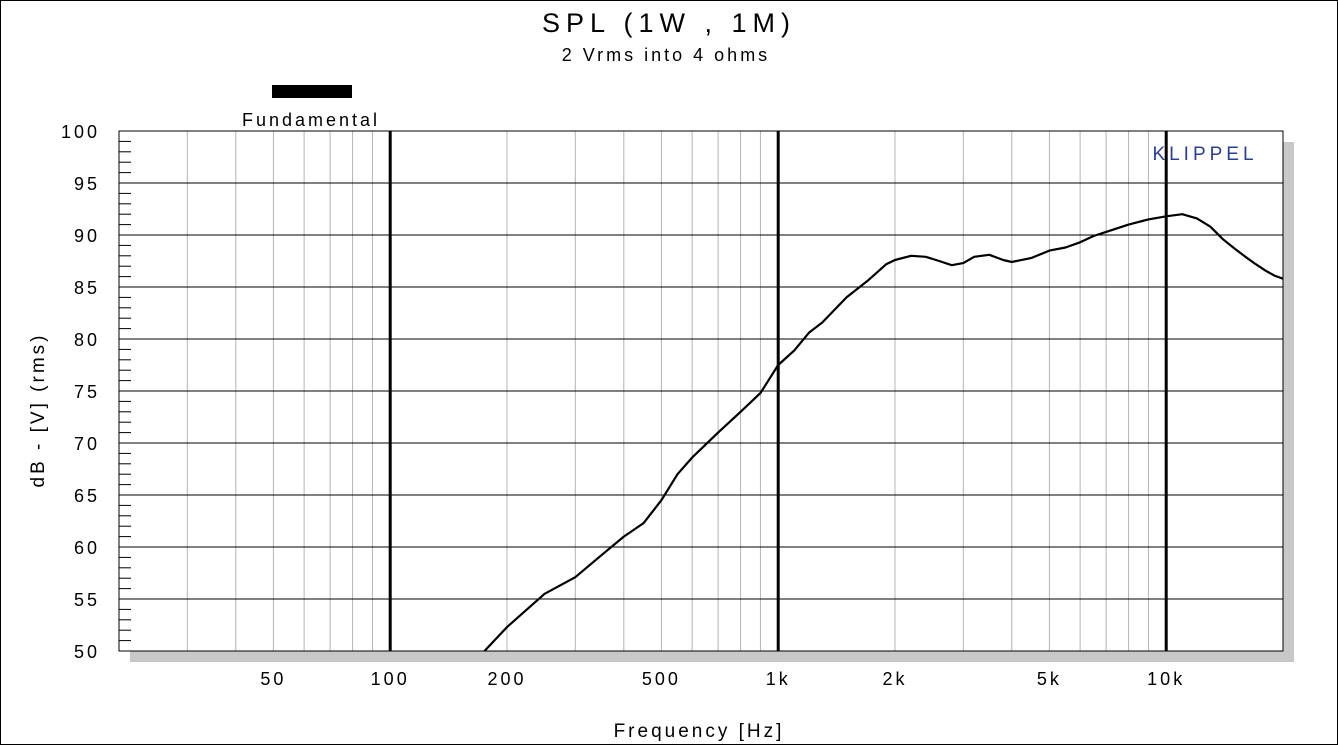 The width and height of the screenshot is (1338, 745). Describe the element at coordinates (722, 679) in the screenshot. I see `x-tick-labels: 50 100 200 500 1k 2k 5k 10k` at that location.